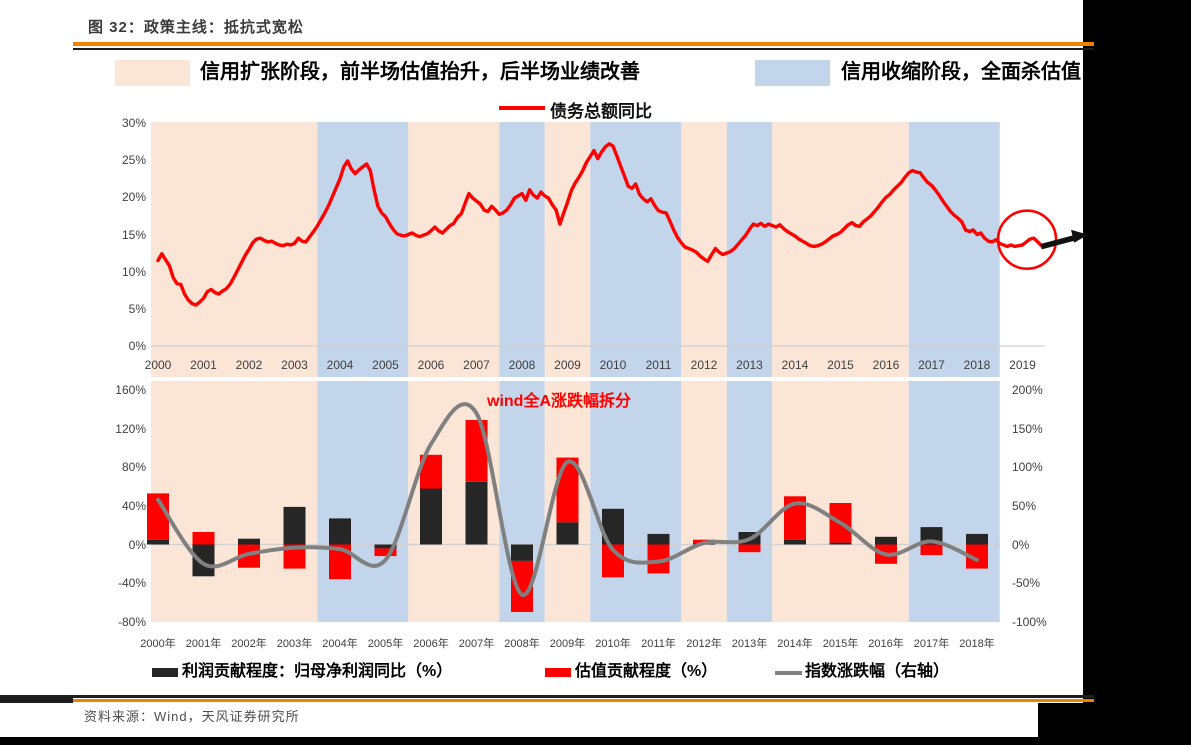 Image resolution: width=1191 pixels, height=745 pixels. What do you see at coordinates (133, 467) in the screenshot?
I see `bottom-chart-left-y-tick: 80%` at bounding box center [133, 467].